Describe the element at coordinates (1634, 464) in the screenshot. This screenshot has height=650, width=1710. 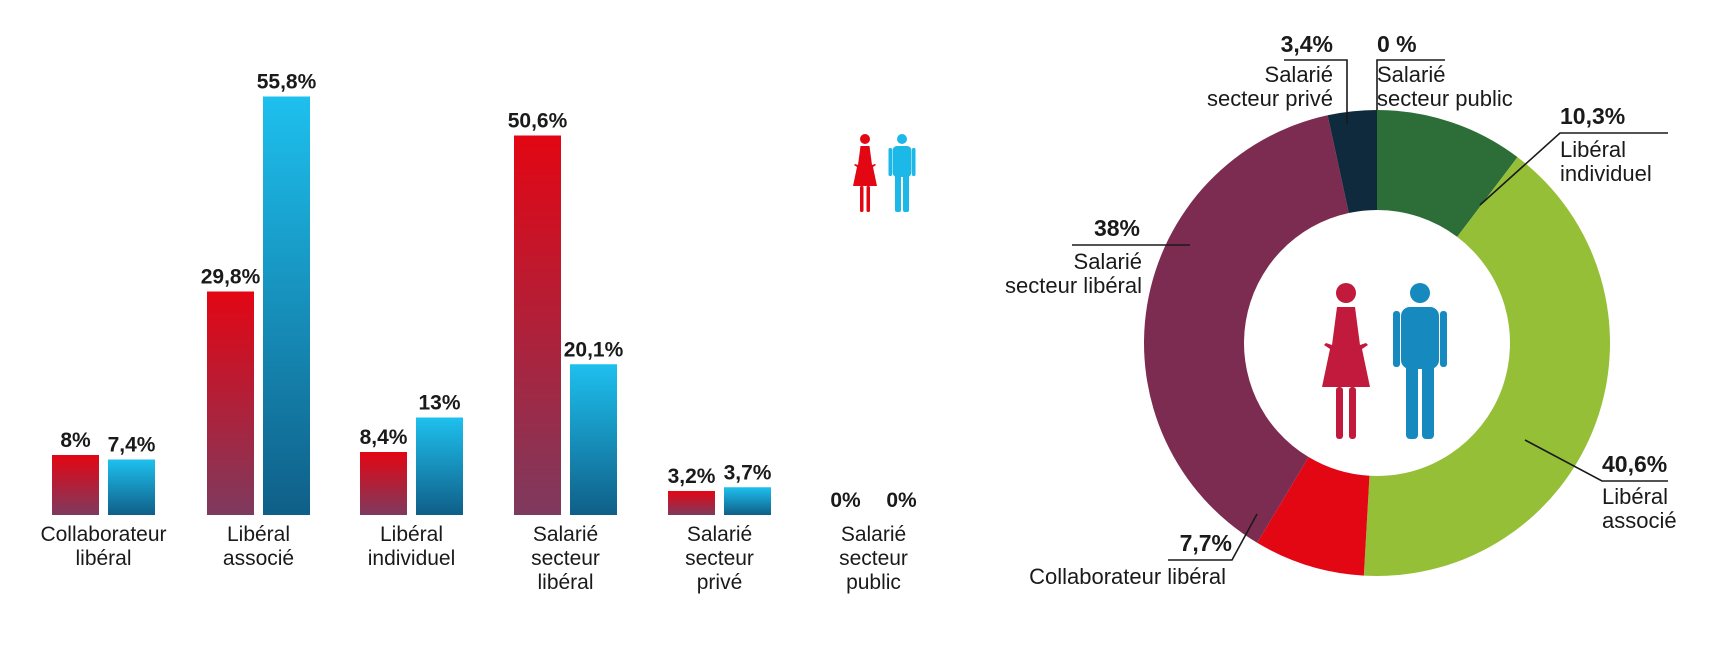
I see `slice-value-label: 40,6%` at that location.